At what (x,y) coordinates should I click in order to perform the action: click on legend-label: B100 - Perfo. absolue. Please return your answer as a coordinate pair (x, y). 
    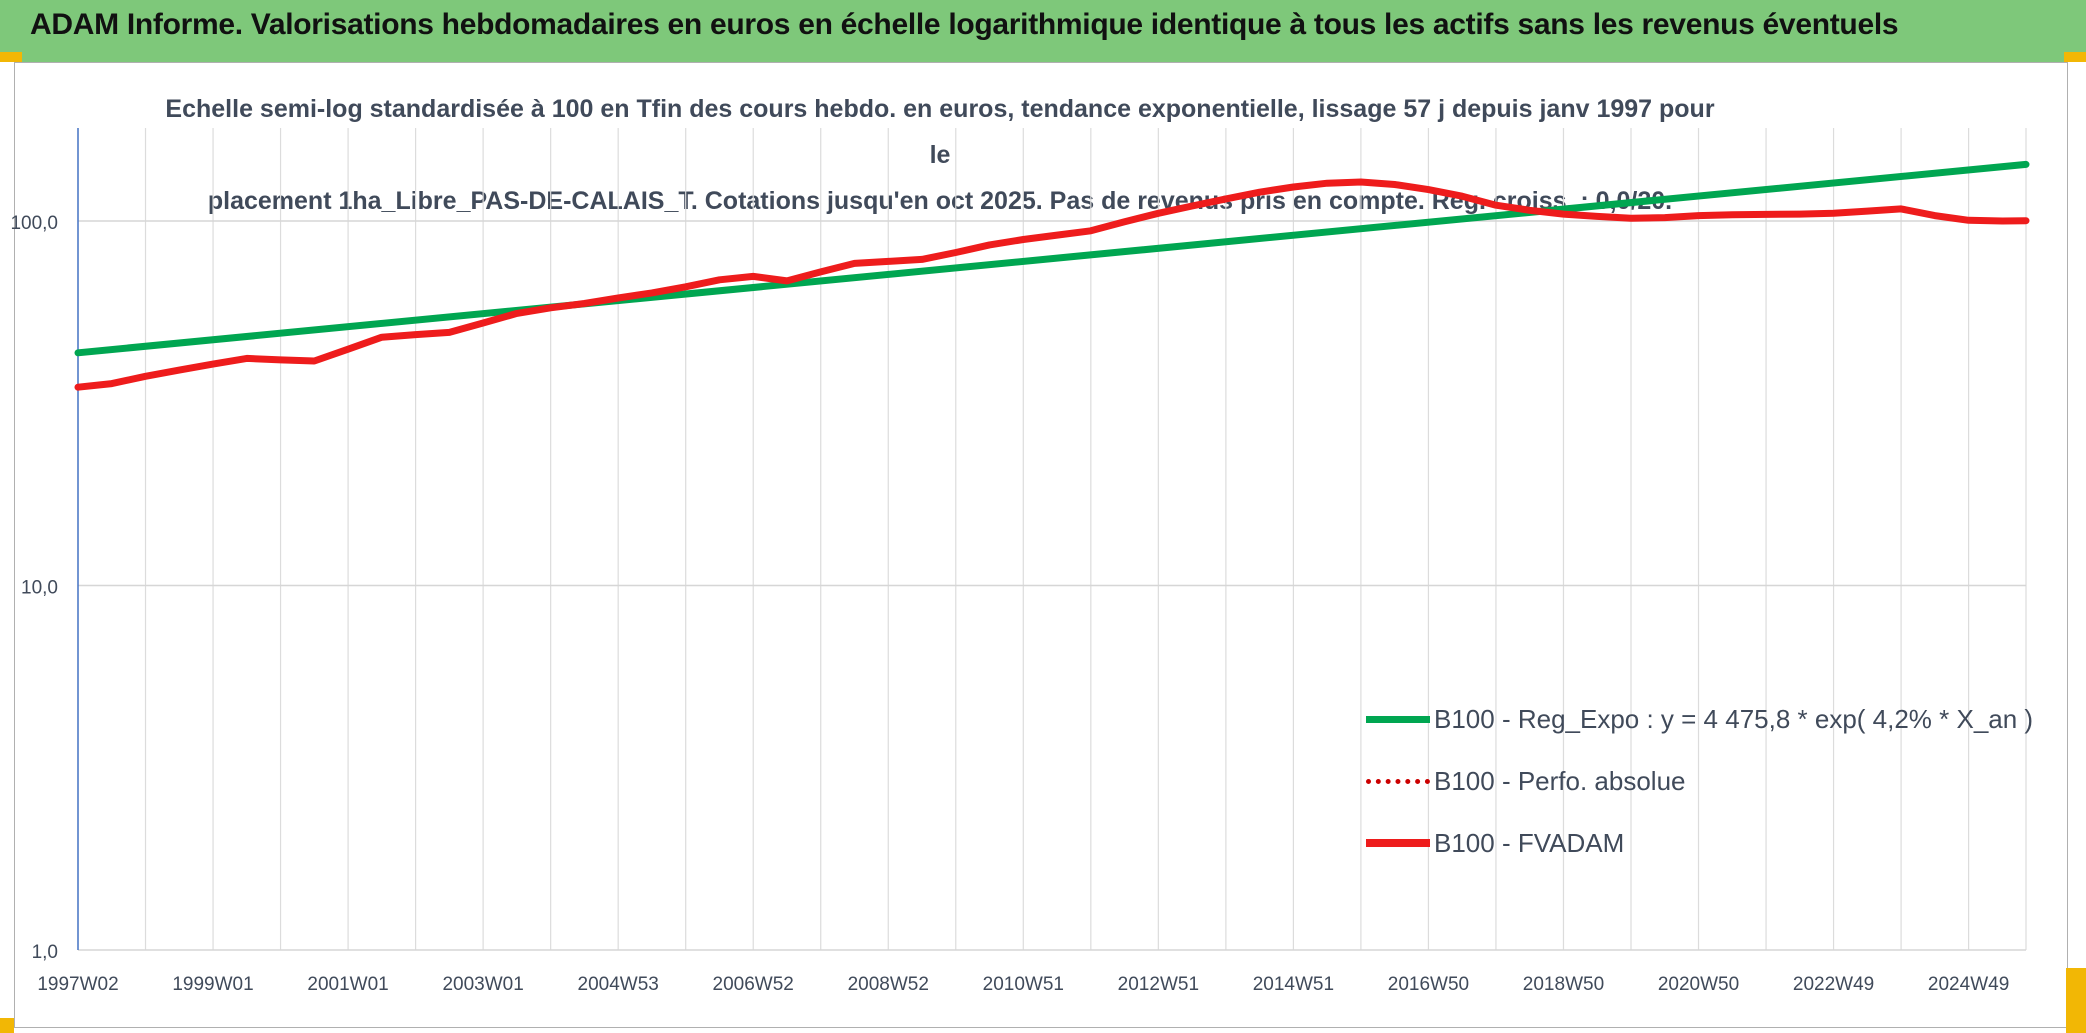
    Looking at the image, I should click on (1560, 780).